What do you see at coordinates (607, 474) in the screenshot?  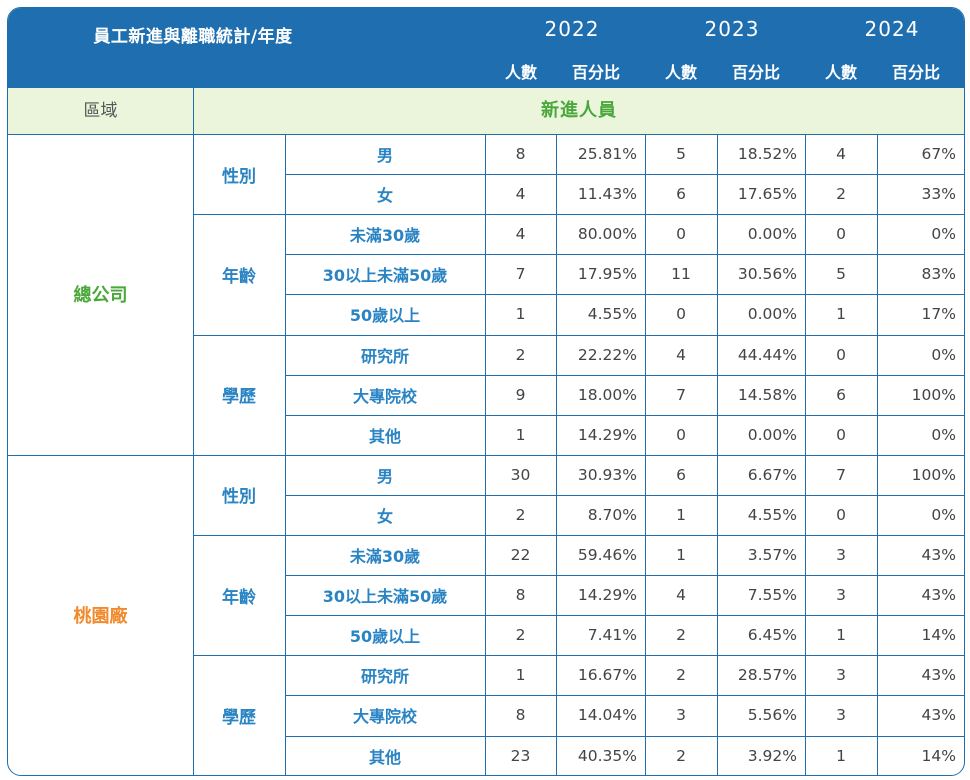 I see `percentage-value: 30.93%` at bounding box center [607, 474].